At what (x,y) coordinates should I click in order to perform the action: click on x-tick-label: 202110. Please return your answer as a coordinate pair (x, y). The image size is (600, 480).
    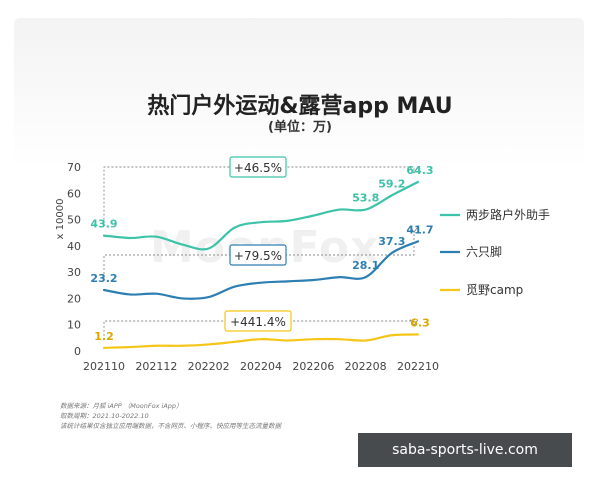
    Looking at the image, I should click on (104, 366).